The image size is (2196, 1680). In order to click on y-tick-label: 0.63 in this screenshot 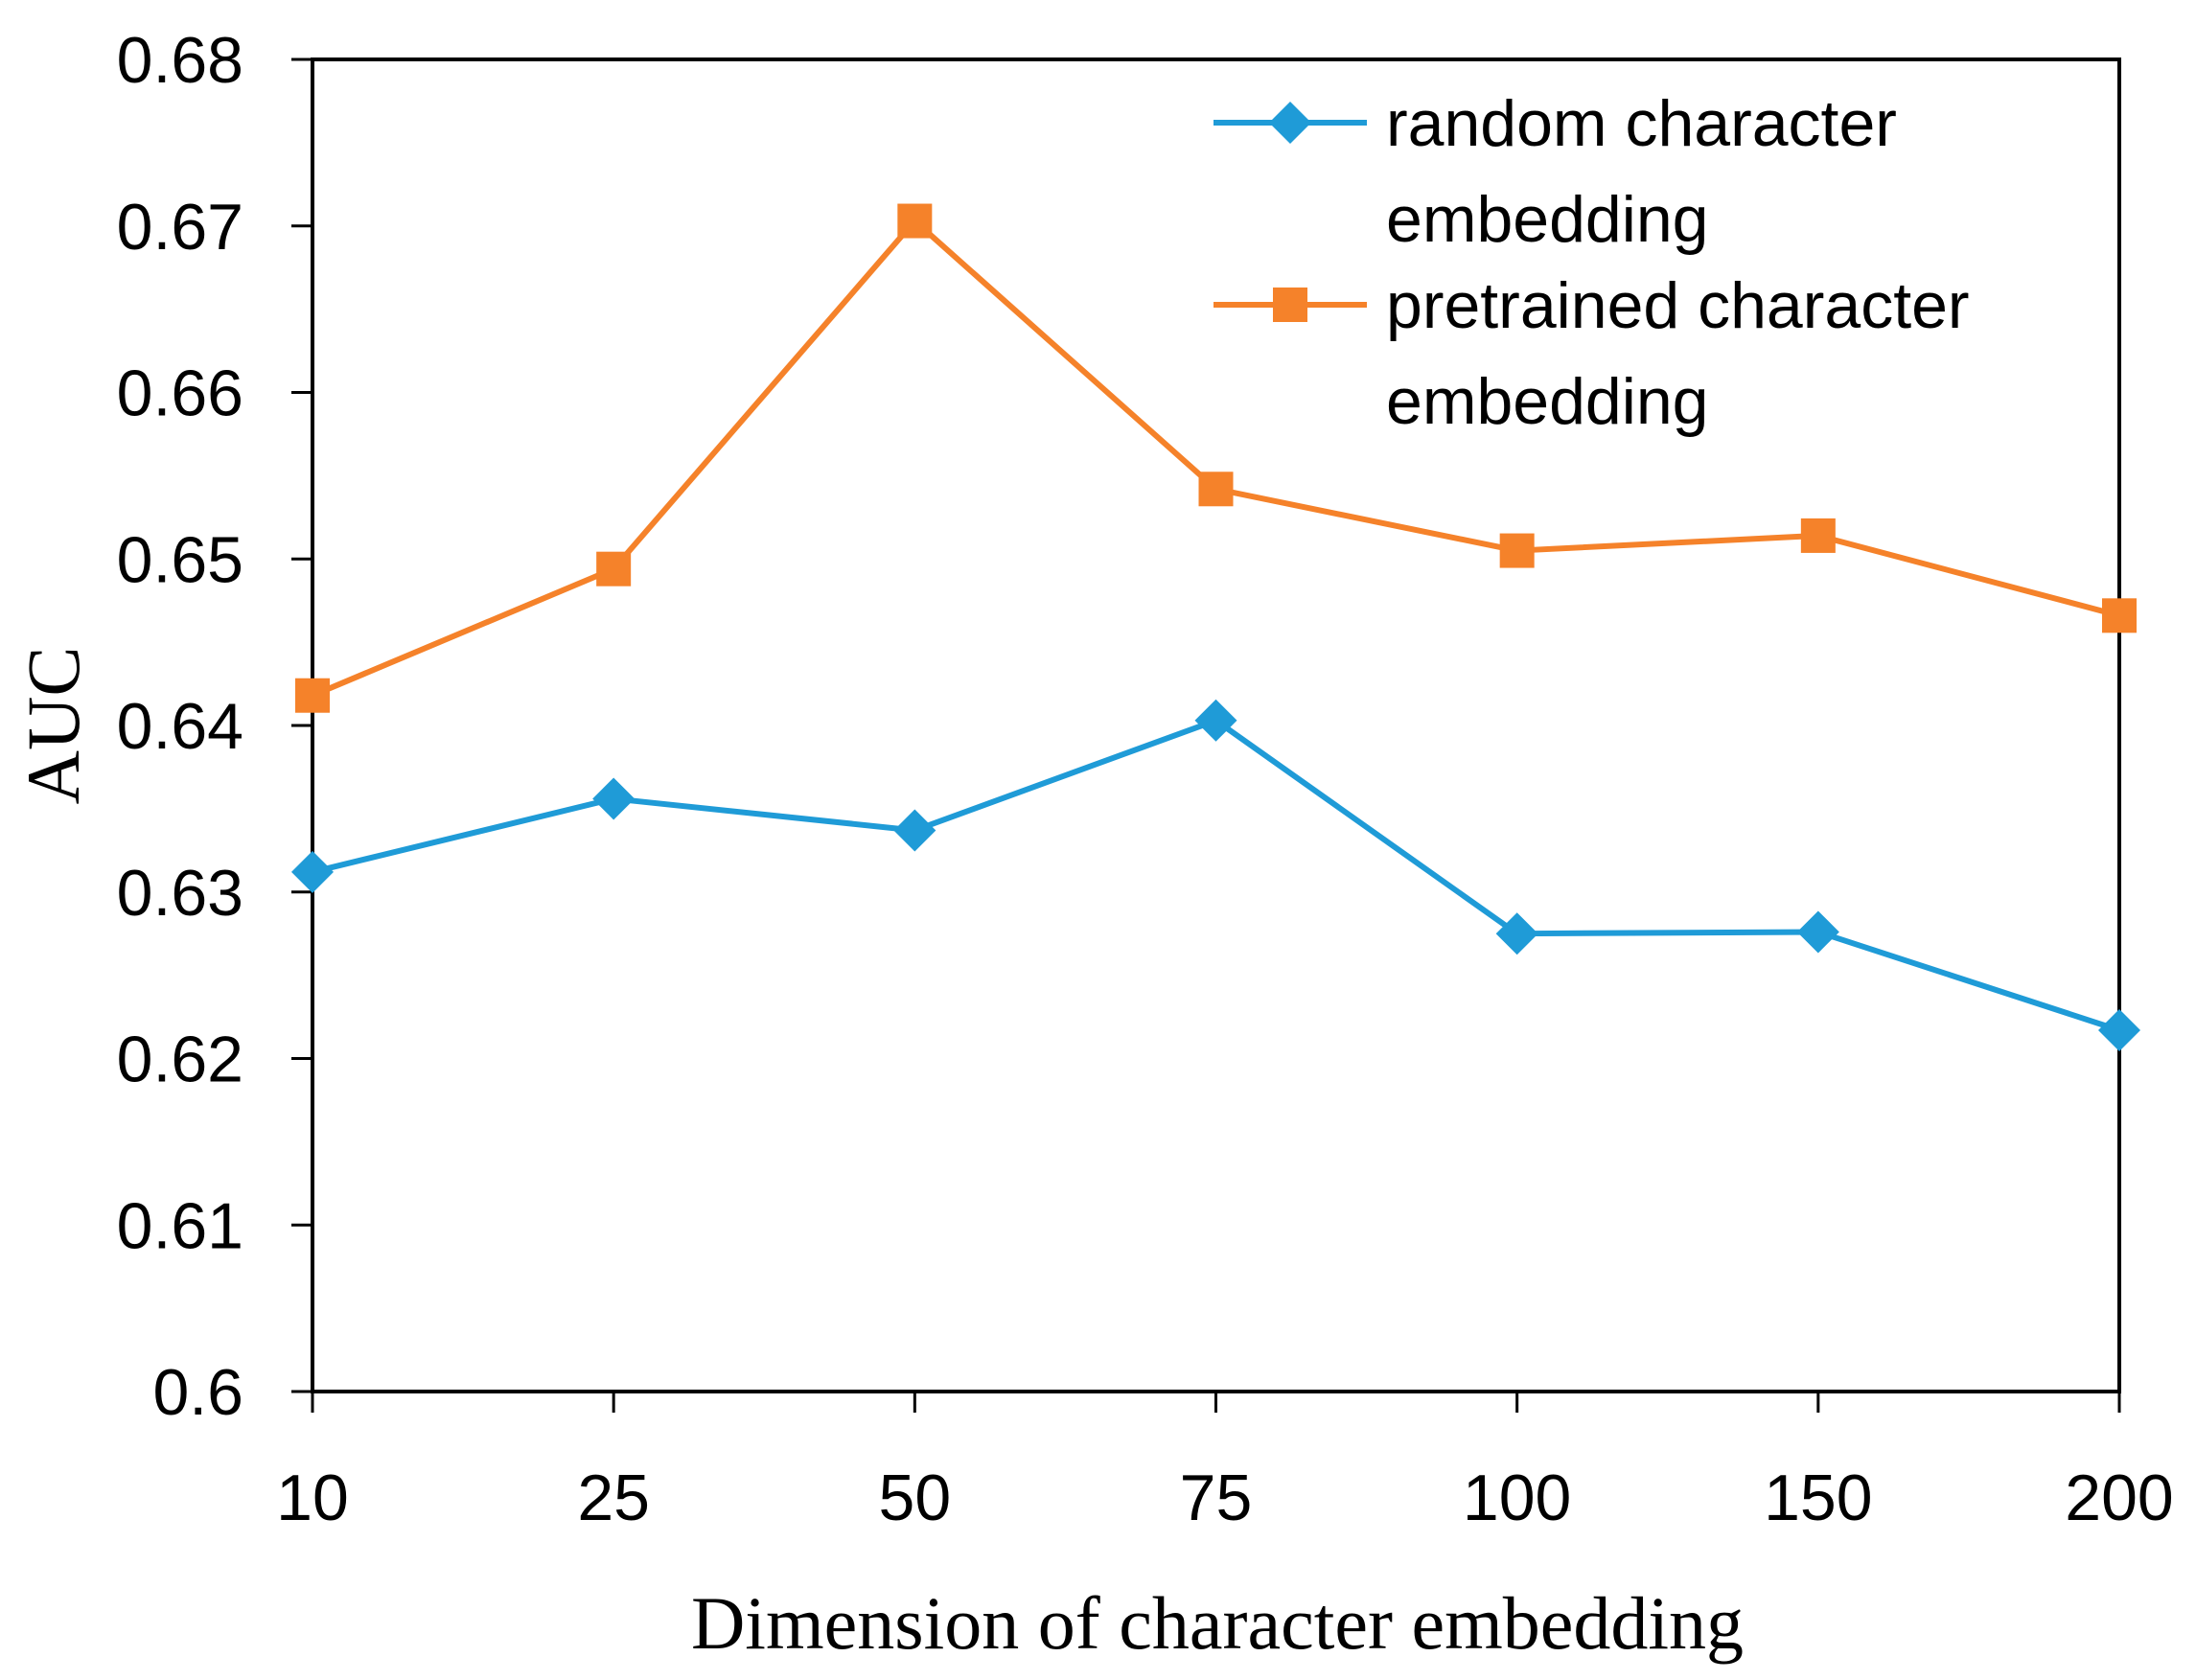, I will do `click(180, 893)`.